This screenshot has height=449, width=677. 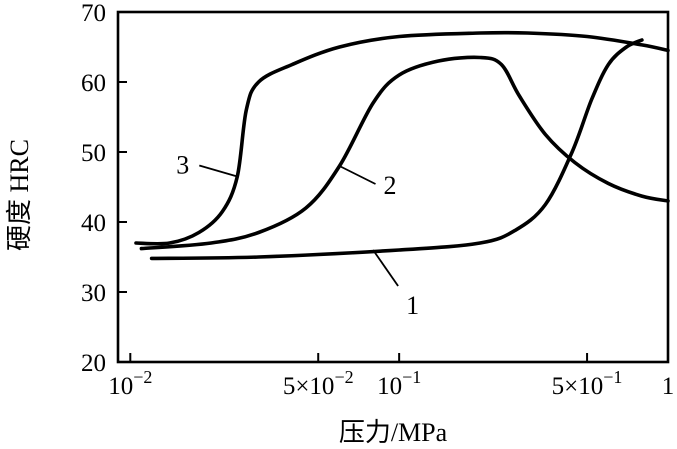 I want to click on x-tick-label-2: 10⁻¹, so click(x=399, y=383).